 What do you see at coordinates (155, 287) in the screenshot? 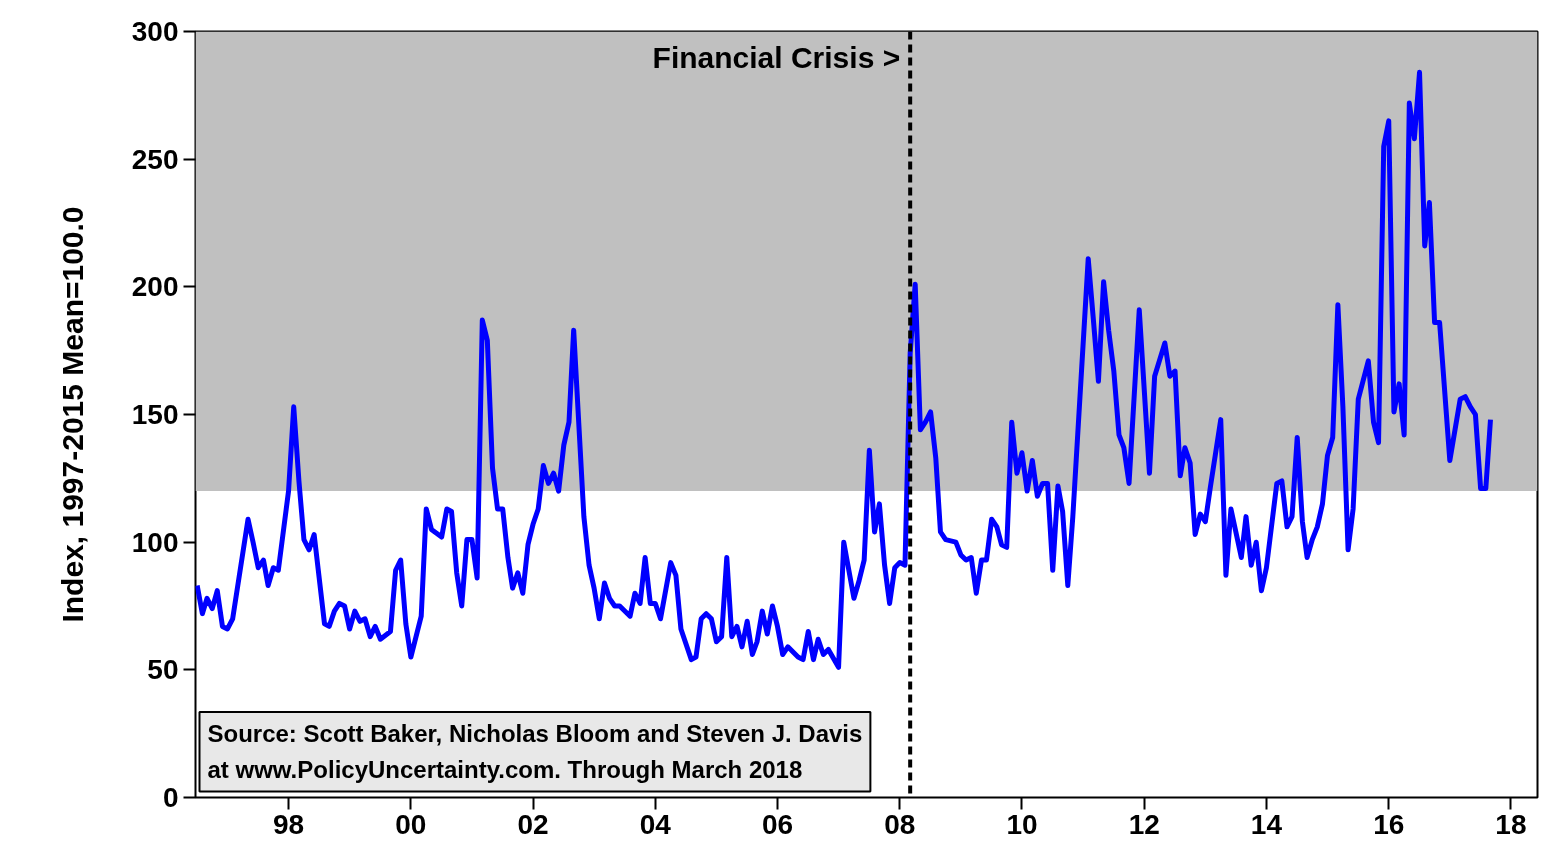
I see `y-tick-label: 200` at bounding box center [155, 287].